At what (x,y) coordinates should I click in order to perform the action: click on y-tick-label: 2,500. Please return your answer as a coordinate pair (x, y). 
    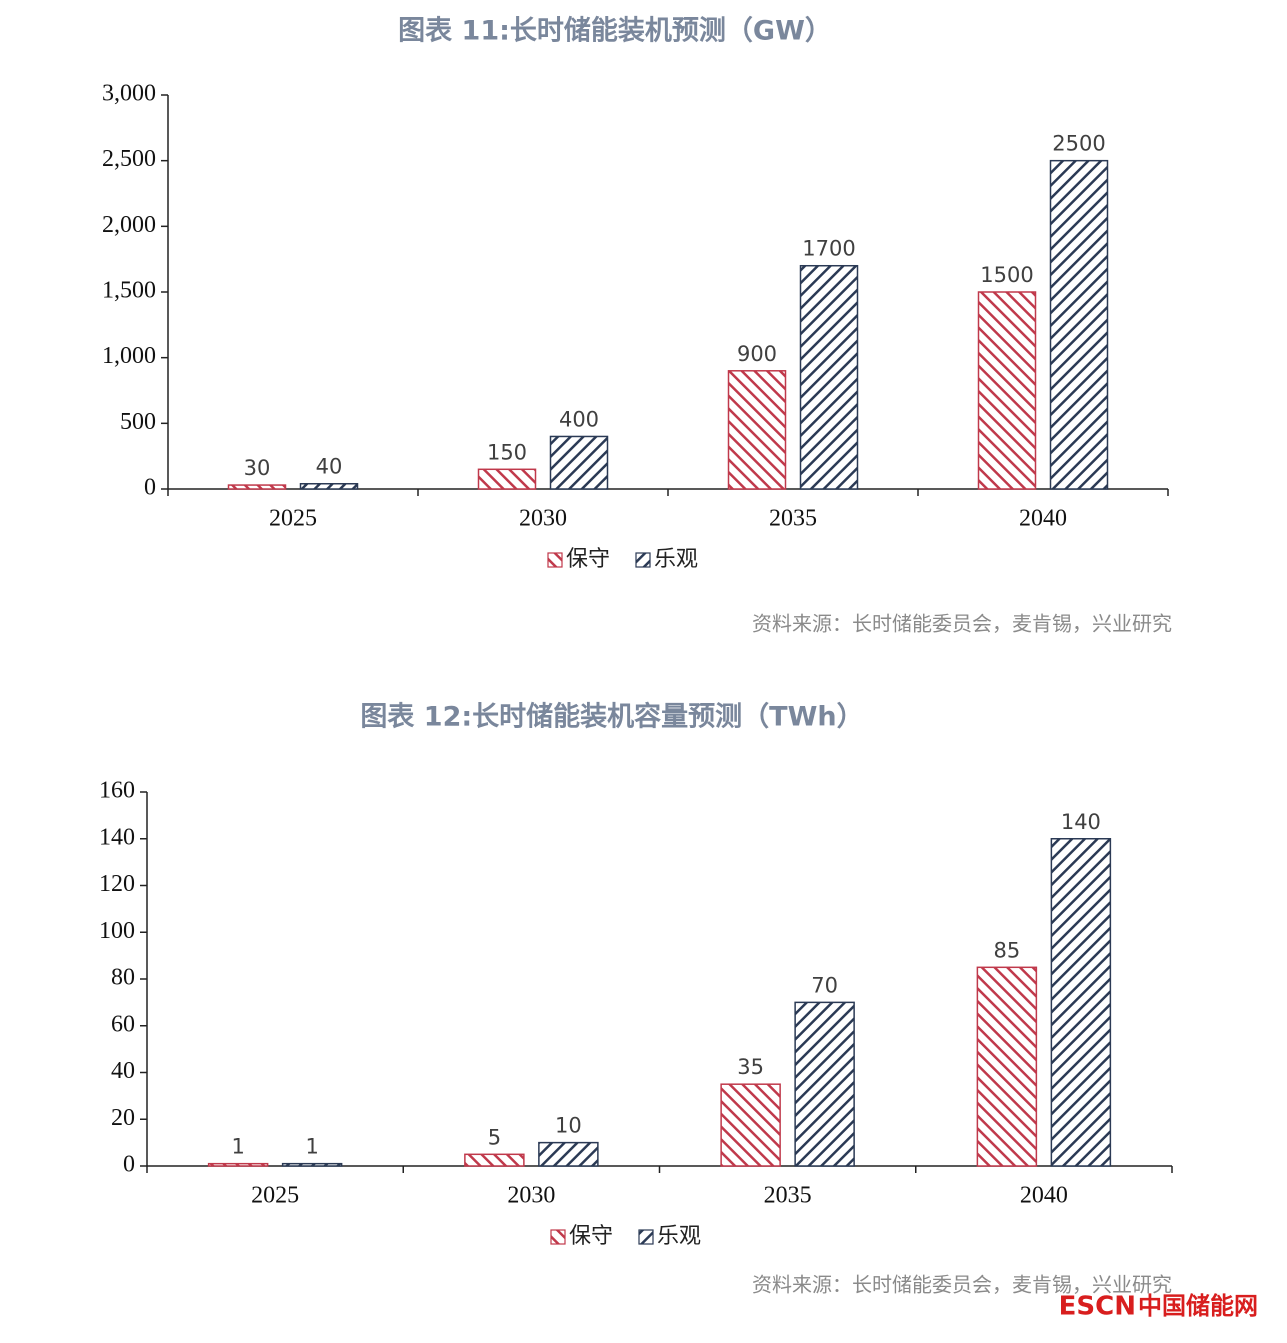
    Looking at the image, I should click on (129, 159).